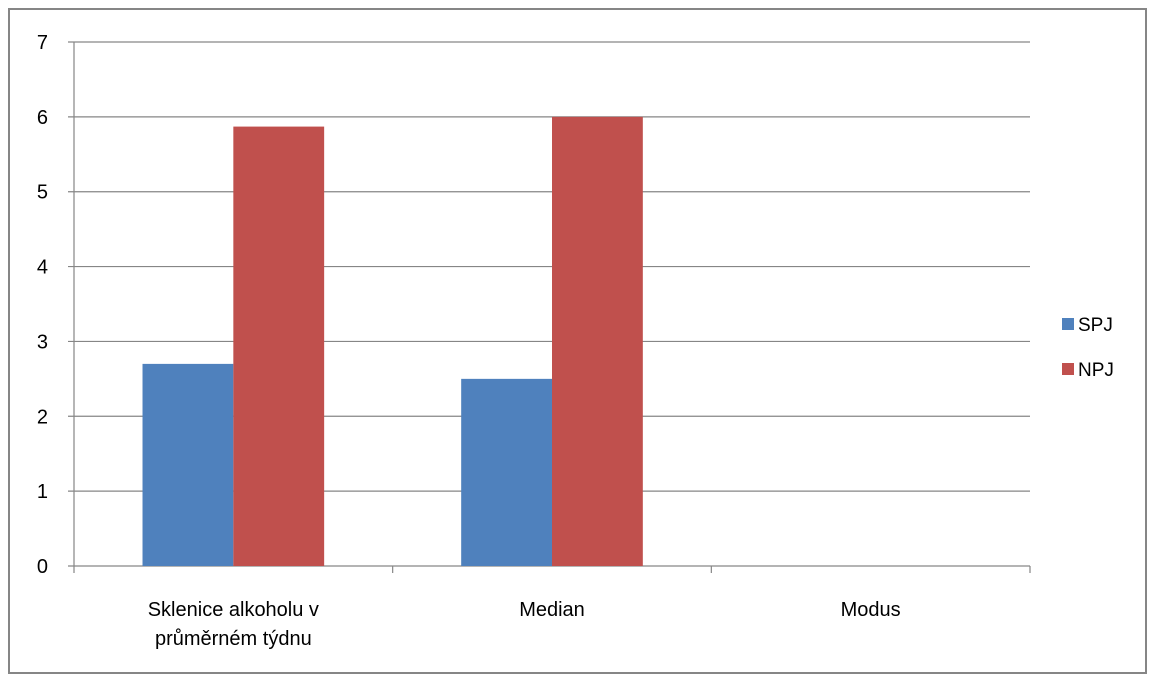 The width and height of the screenshot is (1150, 677). What do you see at coordinates (42, 492) in the screenshot?
I see `y-tick-label: 1` at bounding box center [42, 492].